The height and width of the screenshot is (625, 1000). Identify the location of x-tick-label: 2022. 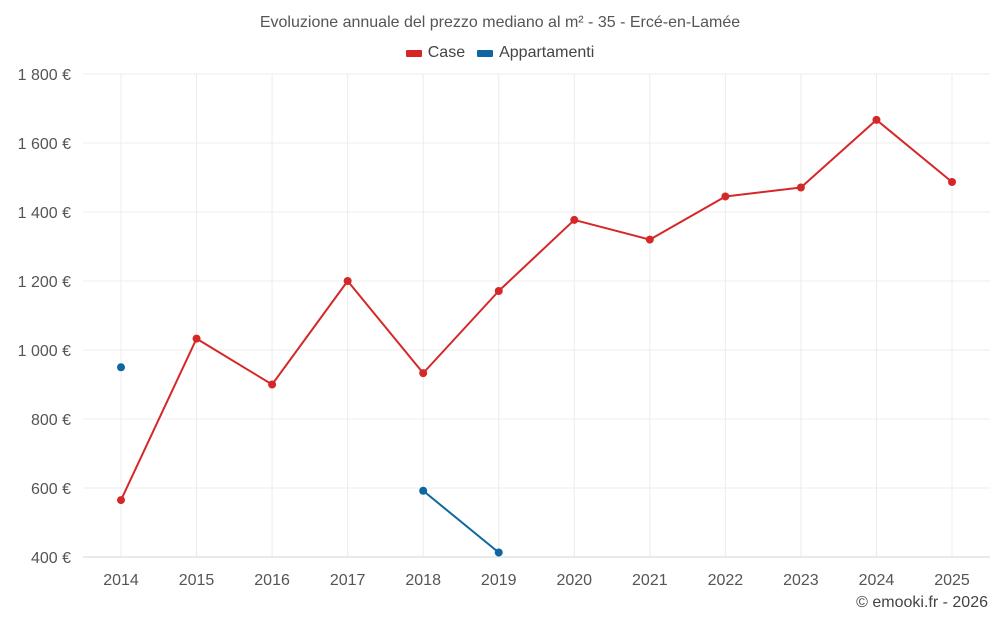
(726, 580).